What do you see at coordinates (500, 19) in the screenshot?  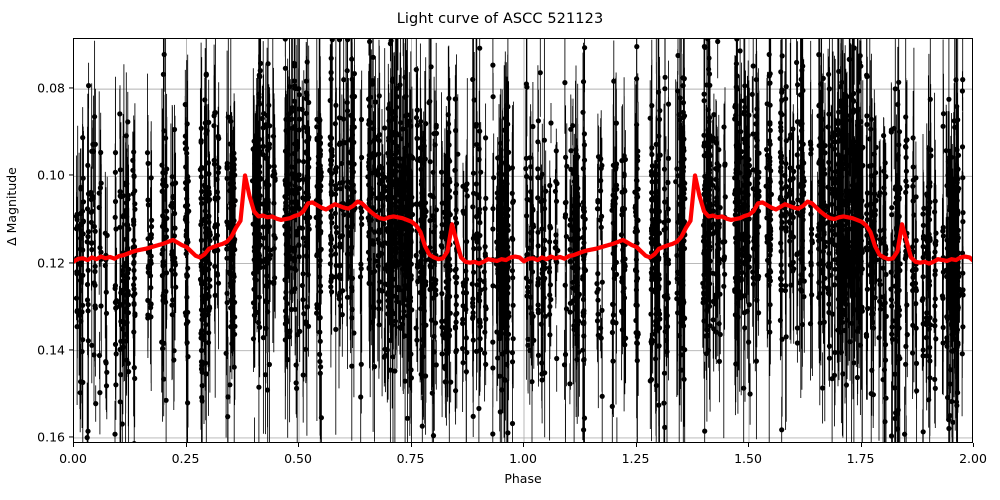 I see `chart-title: Light curve of ASCC 521123` at bounding box center [500, 19].